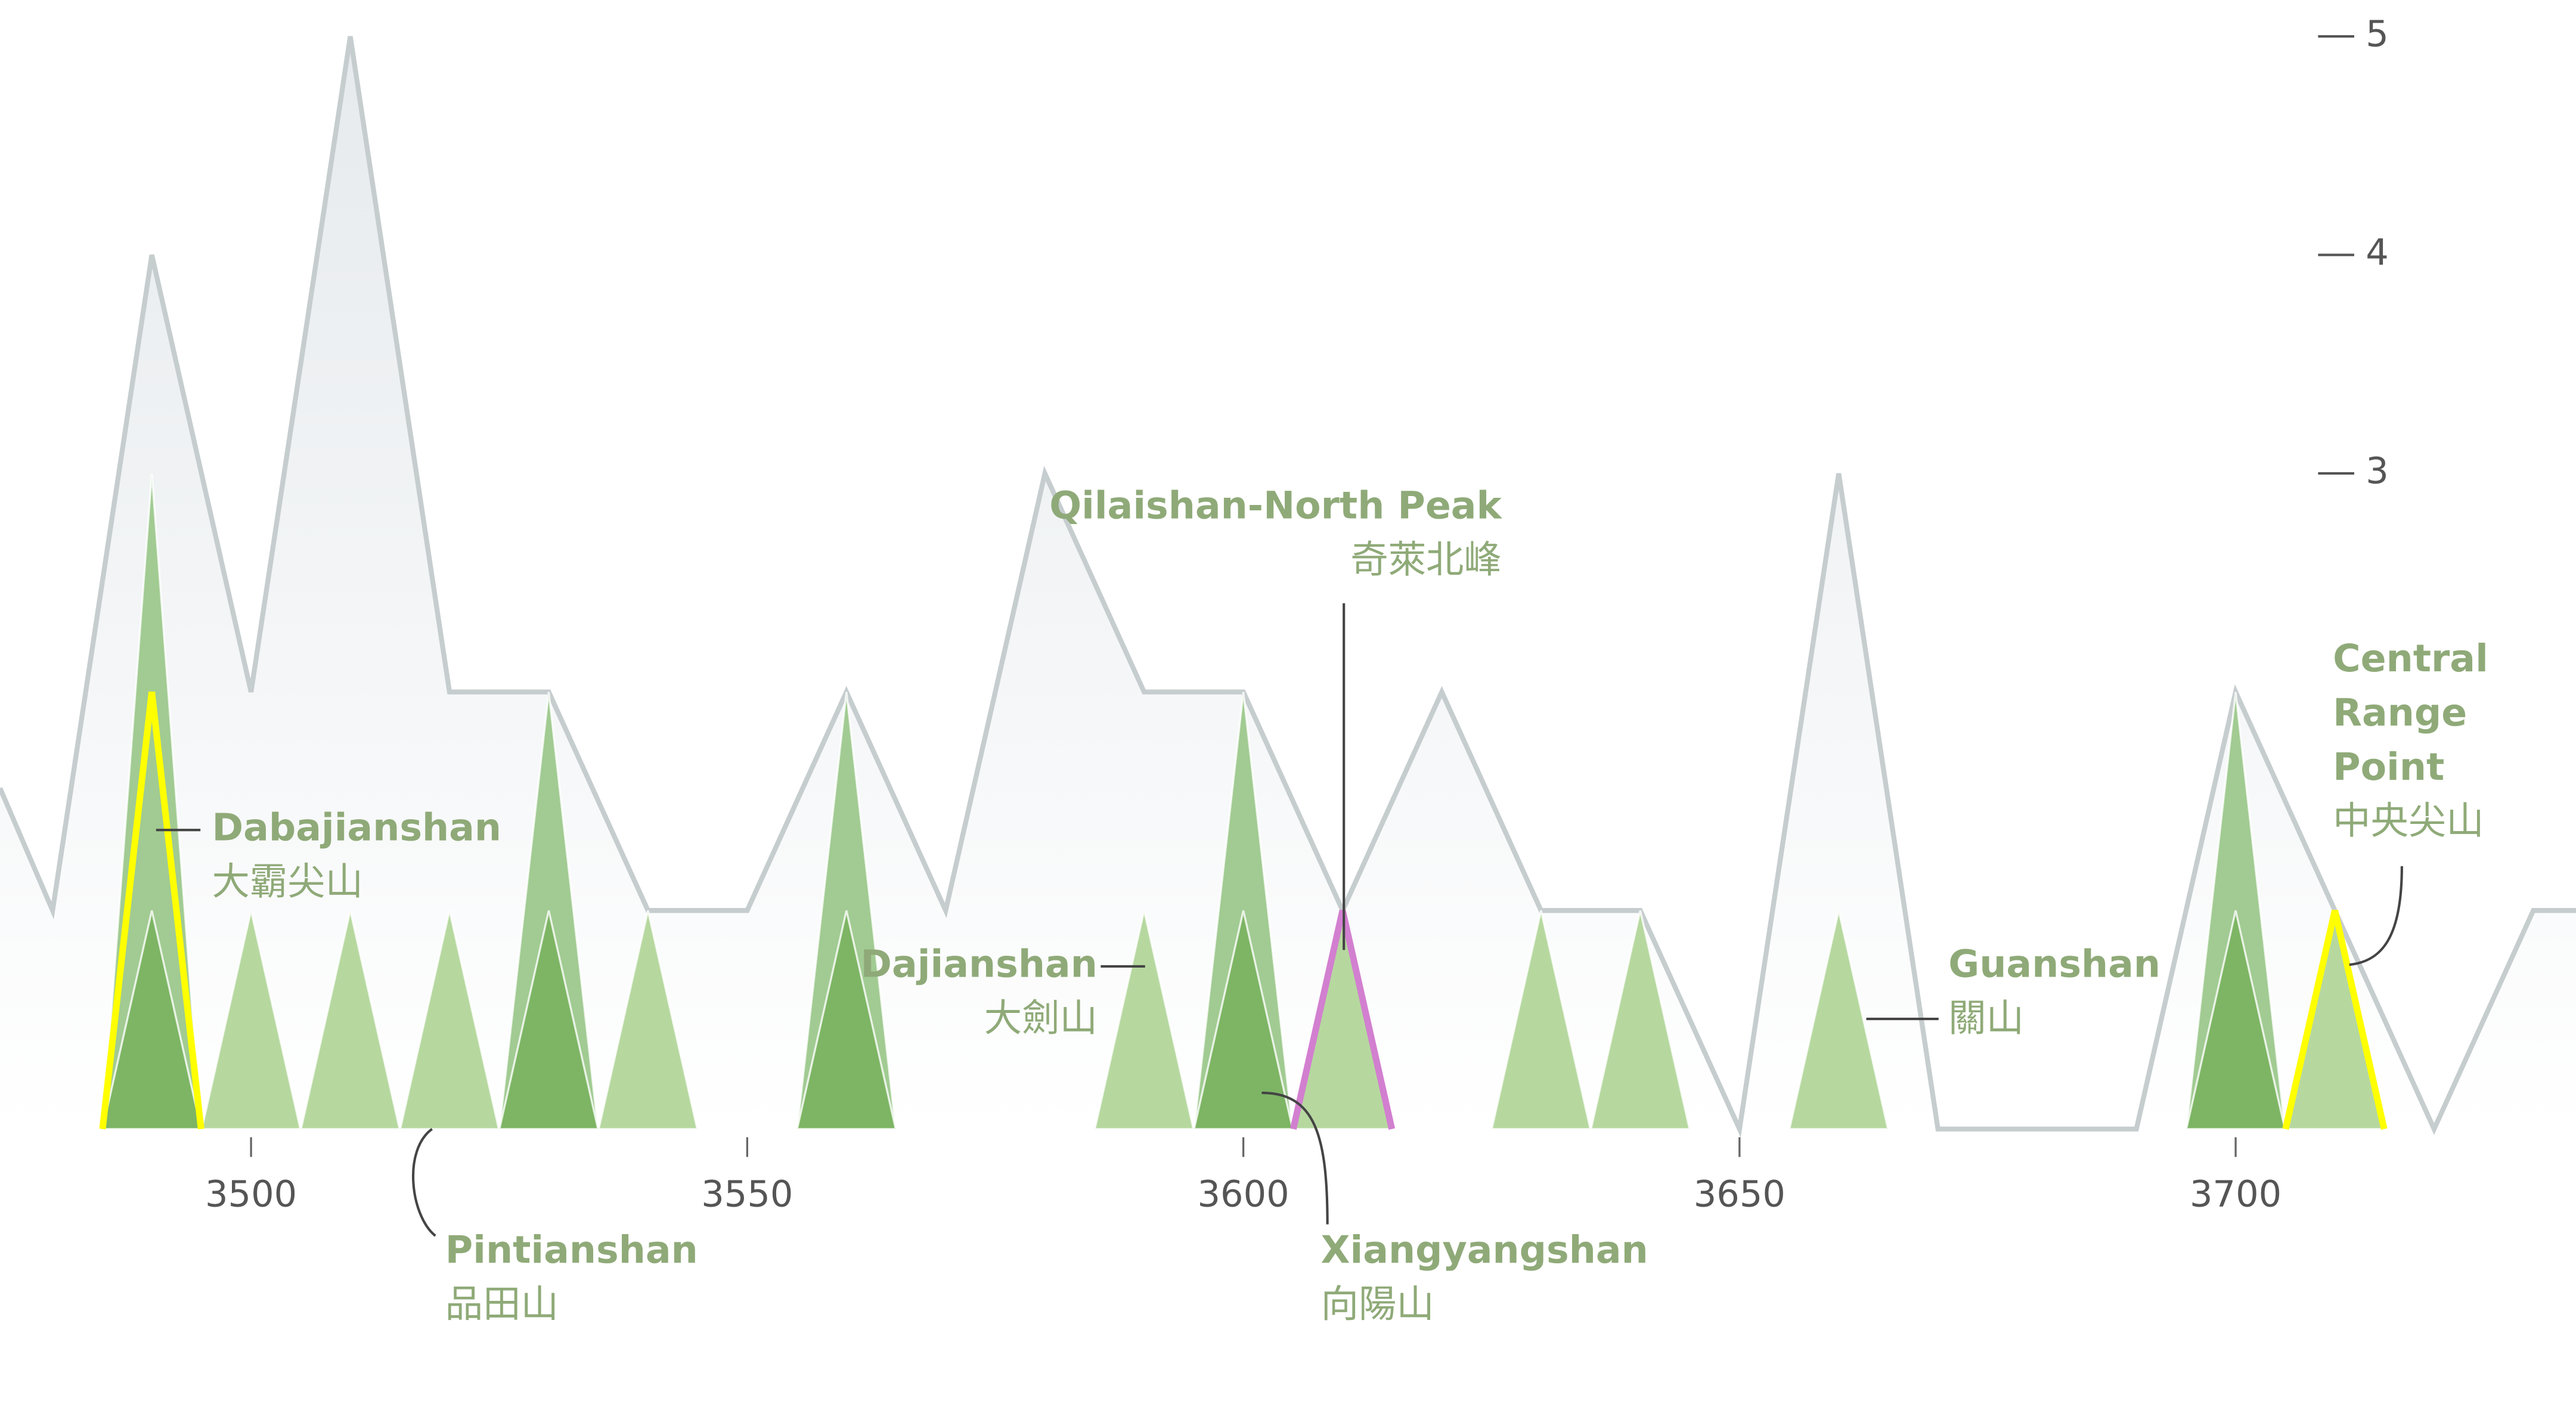 The width and height of the screenshot is (2576, 1407). I want to click on annotation-text: 大劍山, so click(1041, 1018).